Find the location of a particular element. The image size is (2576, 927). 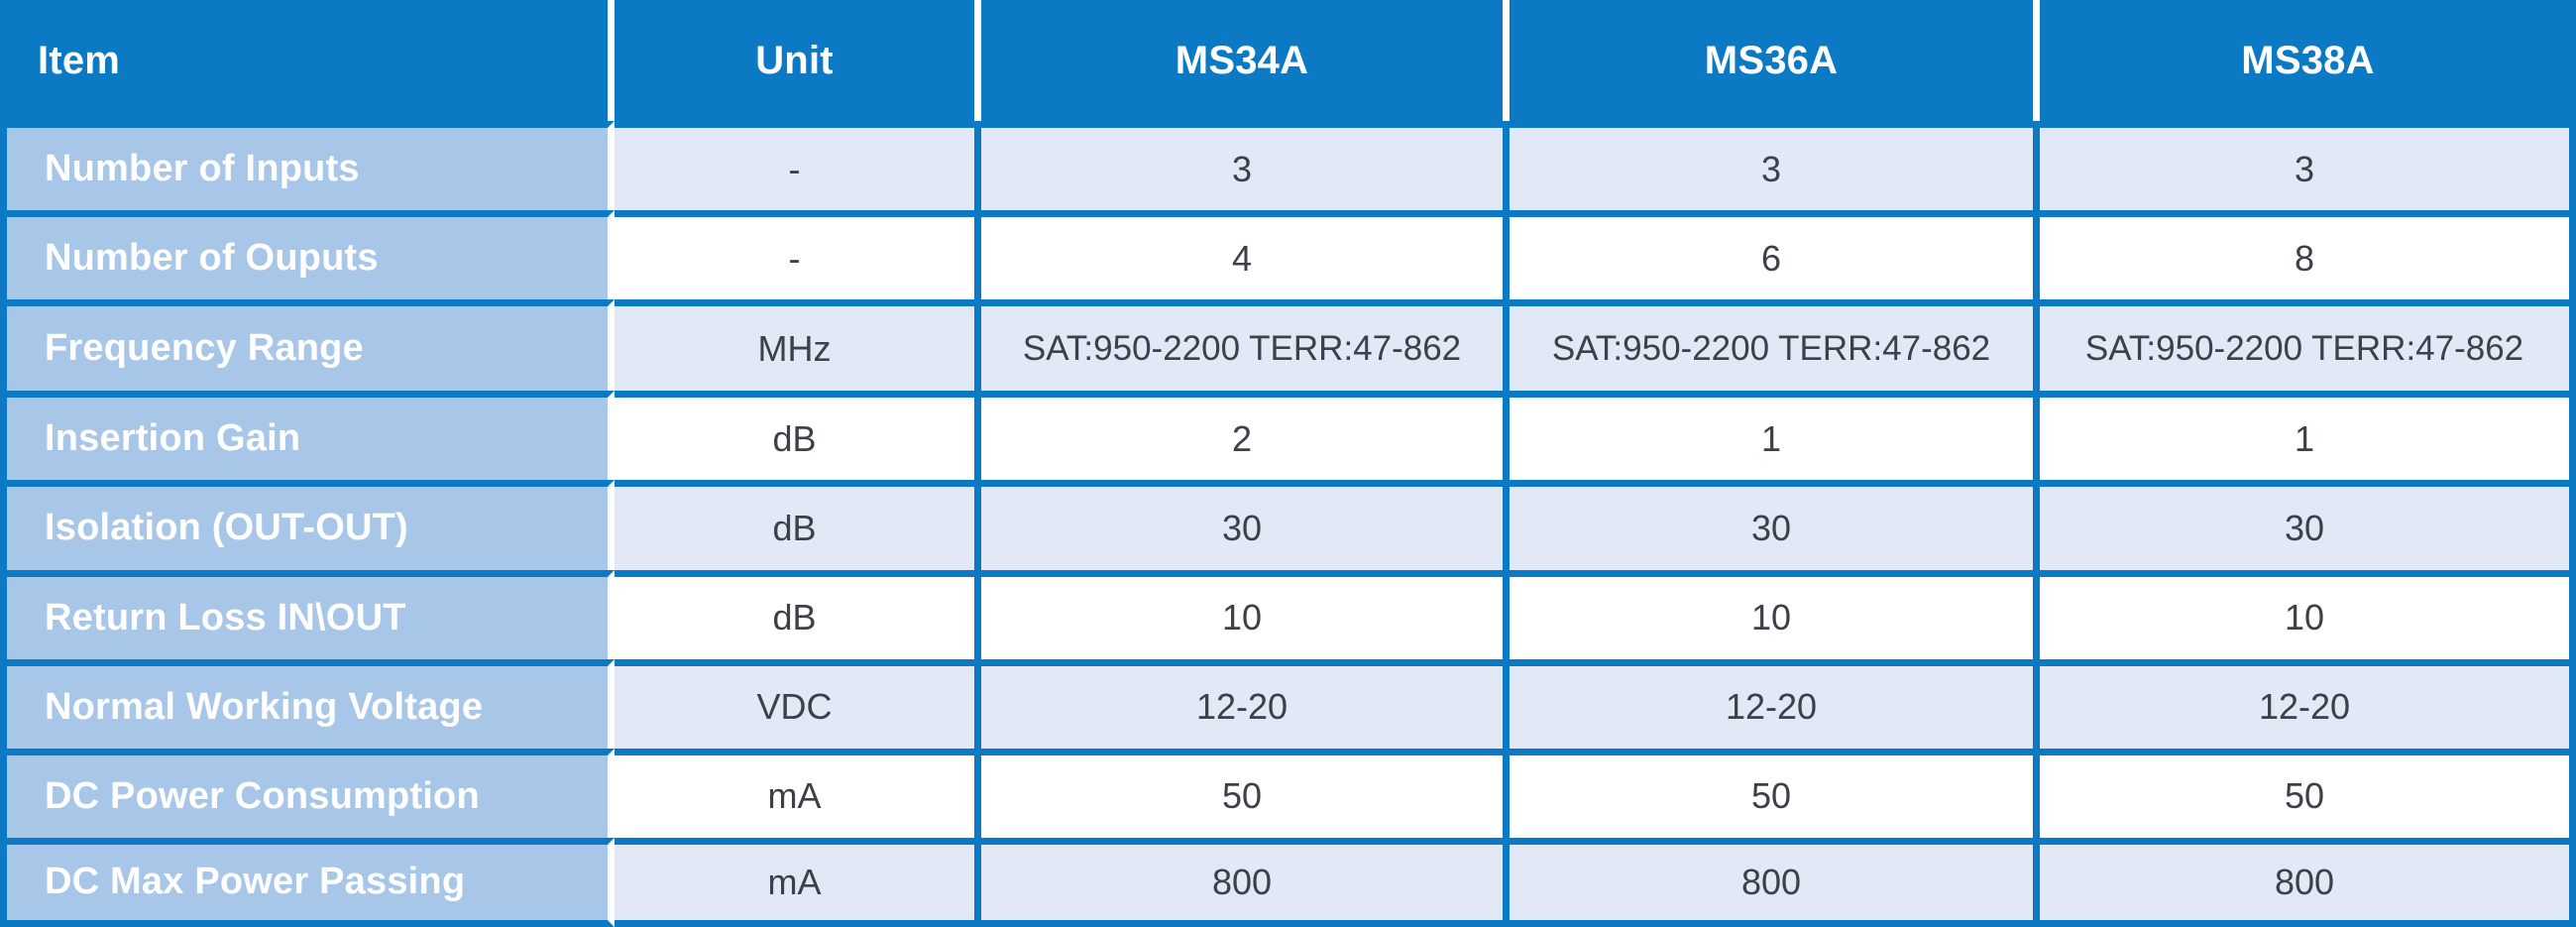

table-row: Isolation (OUT-OUT) dB 30 30 30 is located at coordinates (1288, 525).